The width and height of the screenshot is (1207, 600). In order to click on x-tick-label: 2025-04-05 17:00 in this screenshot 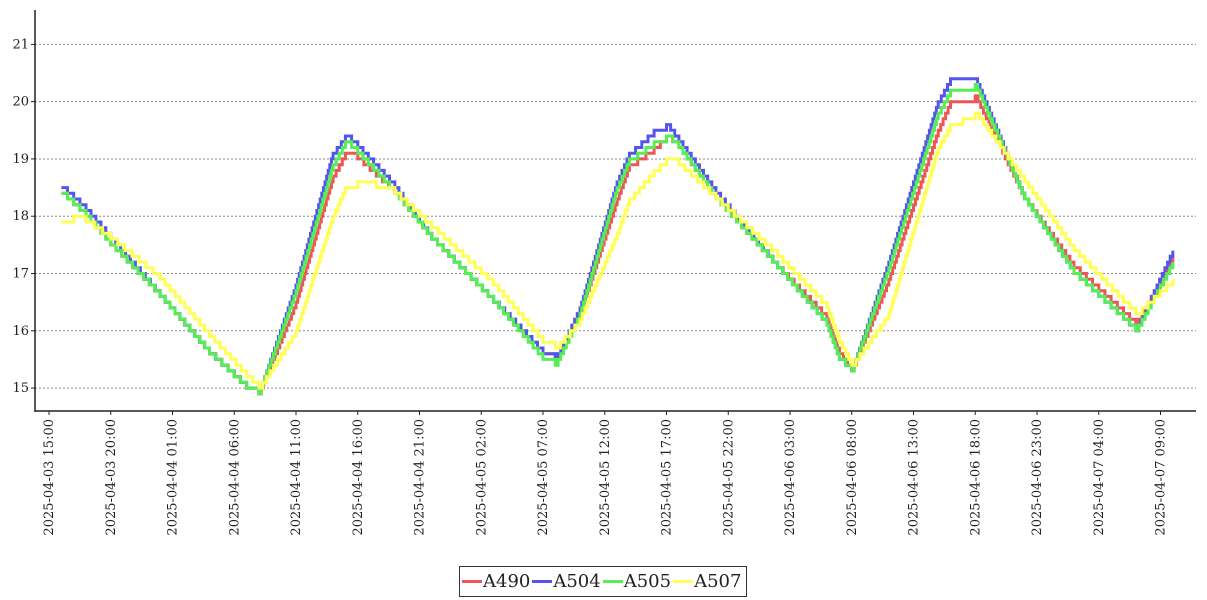, I will do `click(667, 477)`.